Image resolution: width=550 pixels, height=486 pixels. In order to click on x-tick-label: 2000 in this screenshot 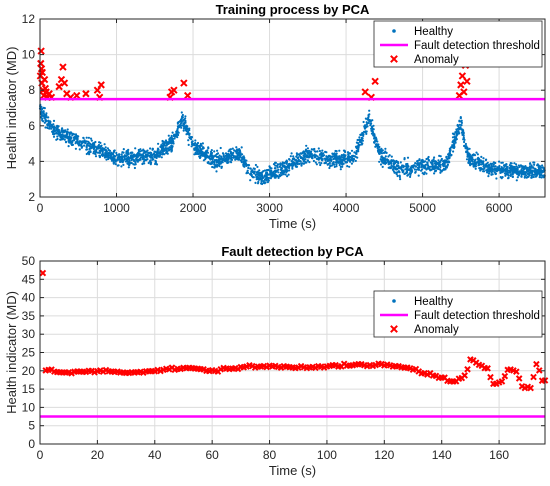, I will do `click(193, 208)`.